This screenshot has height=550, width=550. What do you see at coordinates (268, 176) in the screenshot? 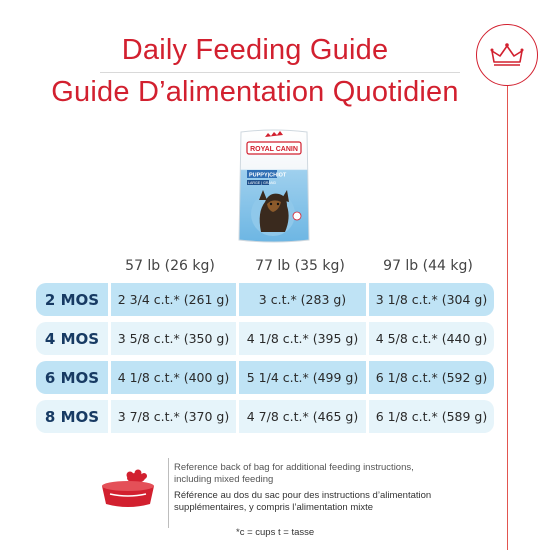
I see `bag-product-name: PUPPY|CHIOT` at bounding box center [268, 176].